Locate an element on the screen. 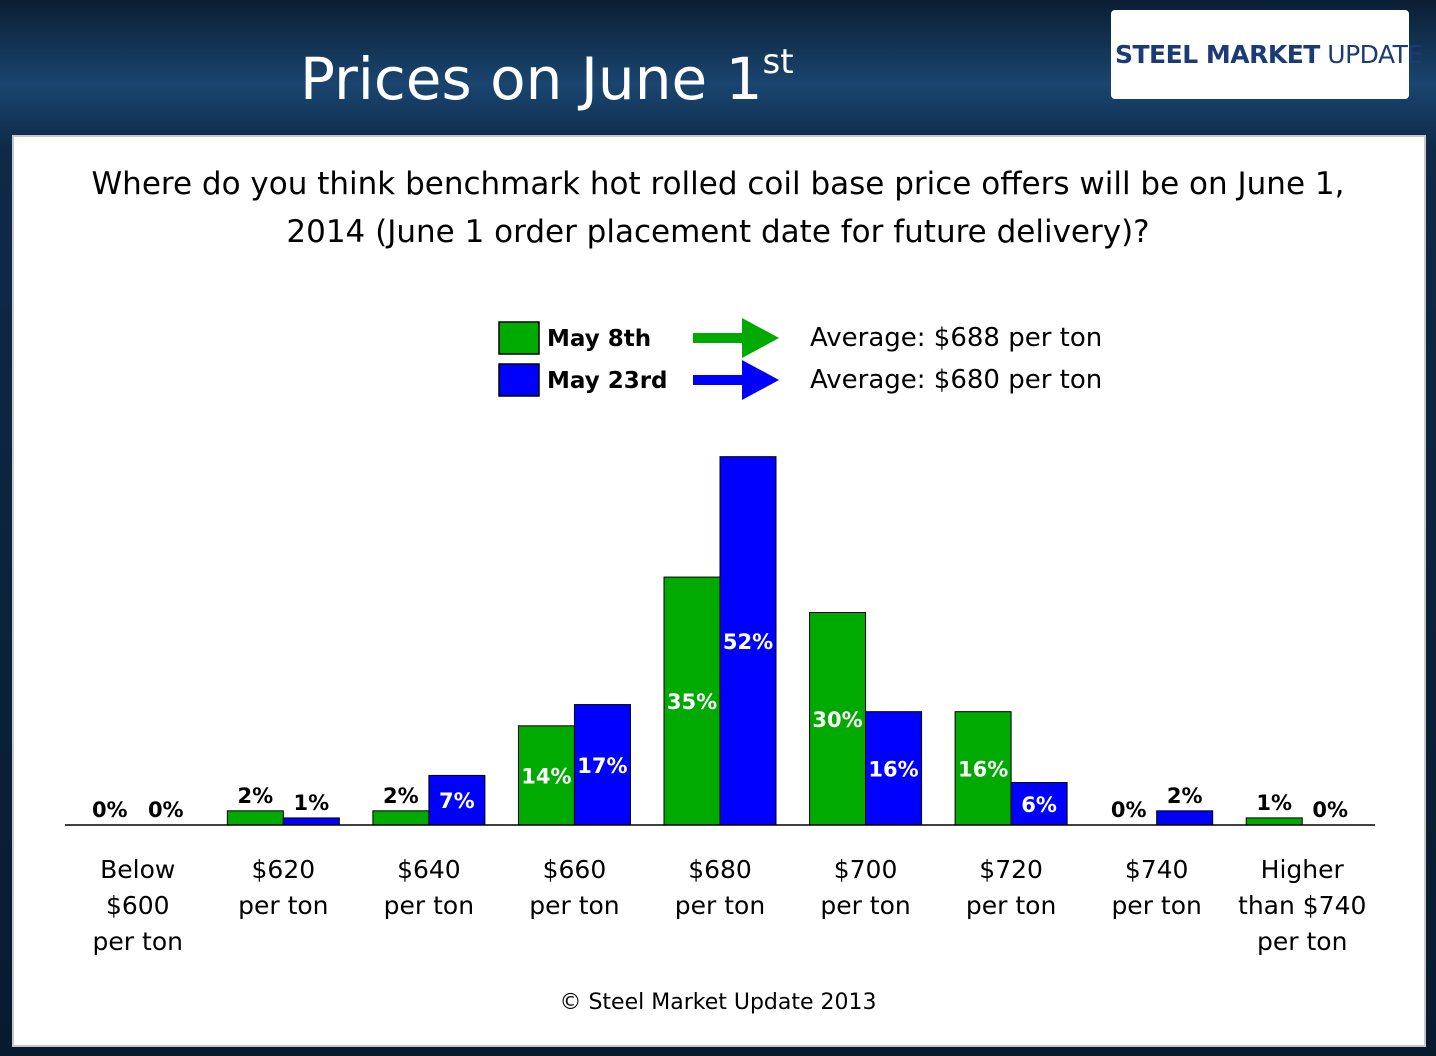  legend-label: May 23rd is located at coordinates (607, 381).